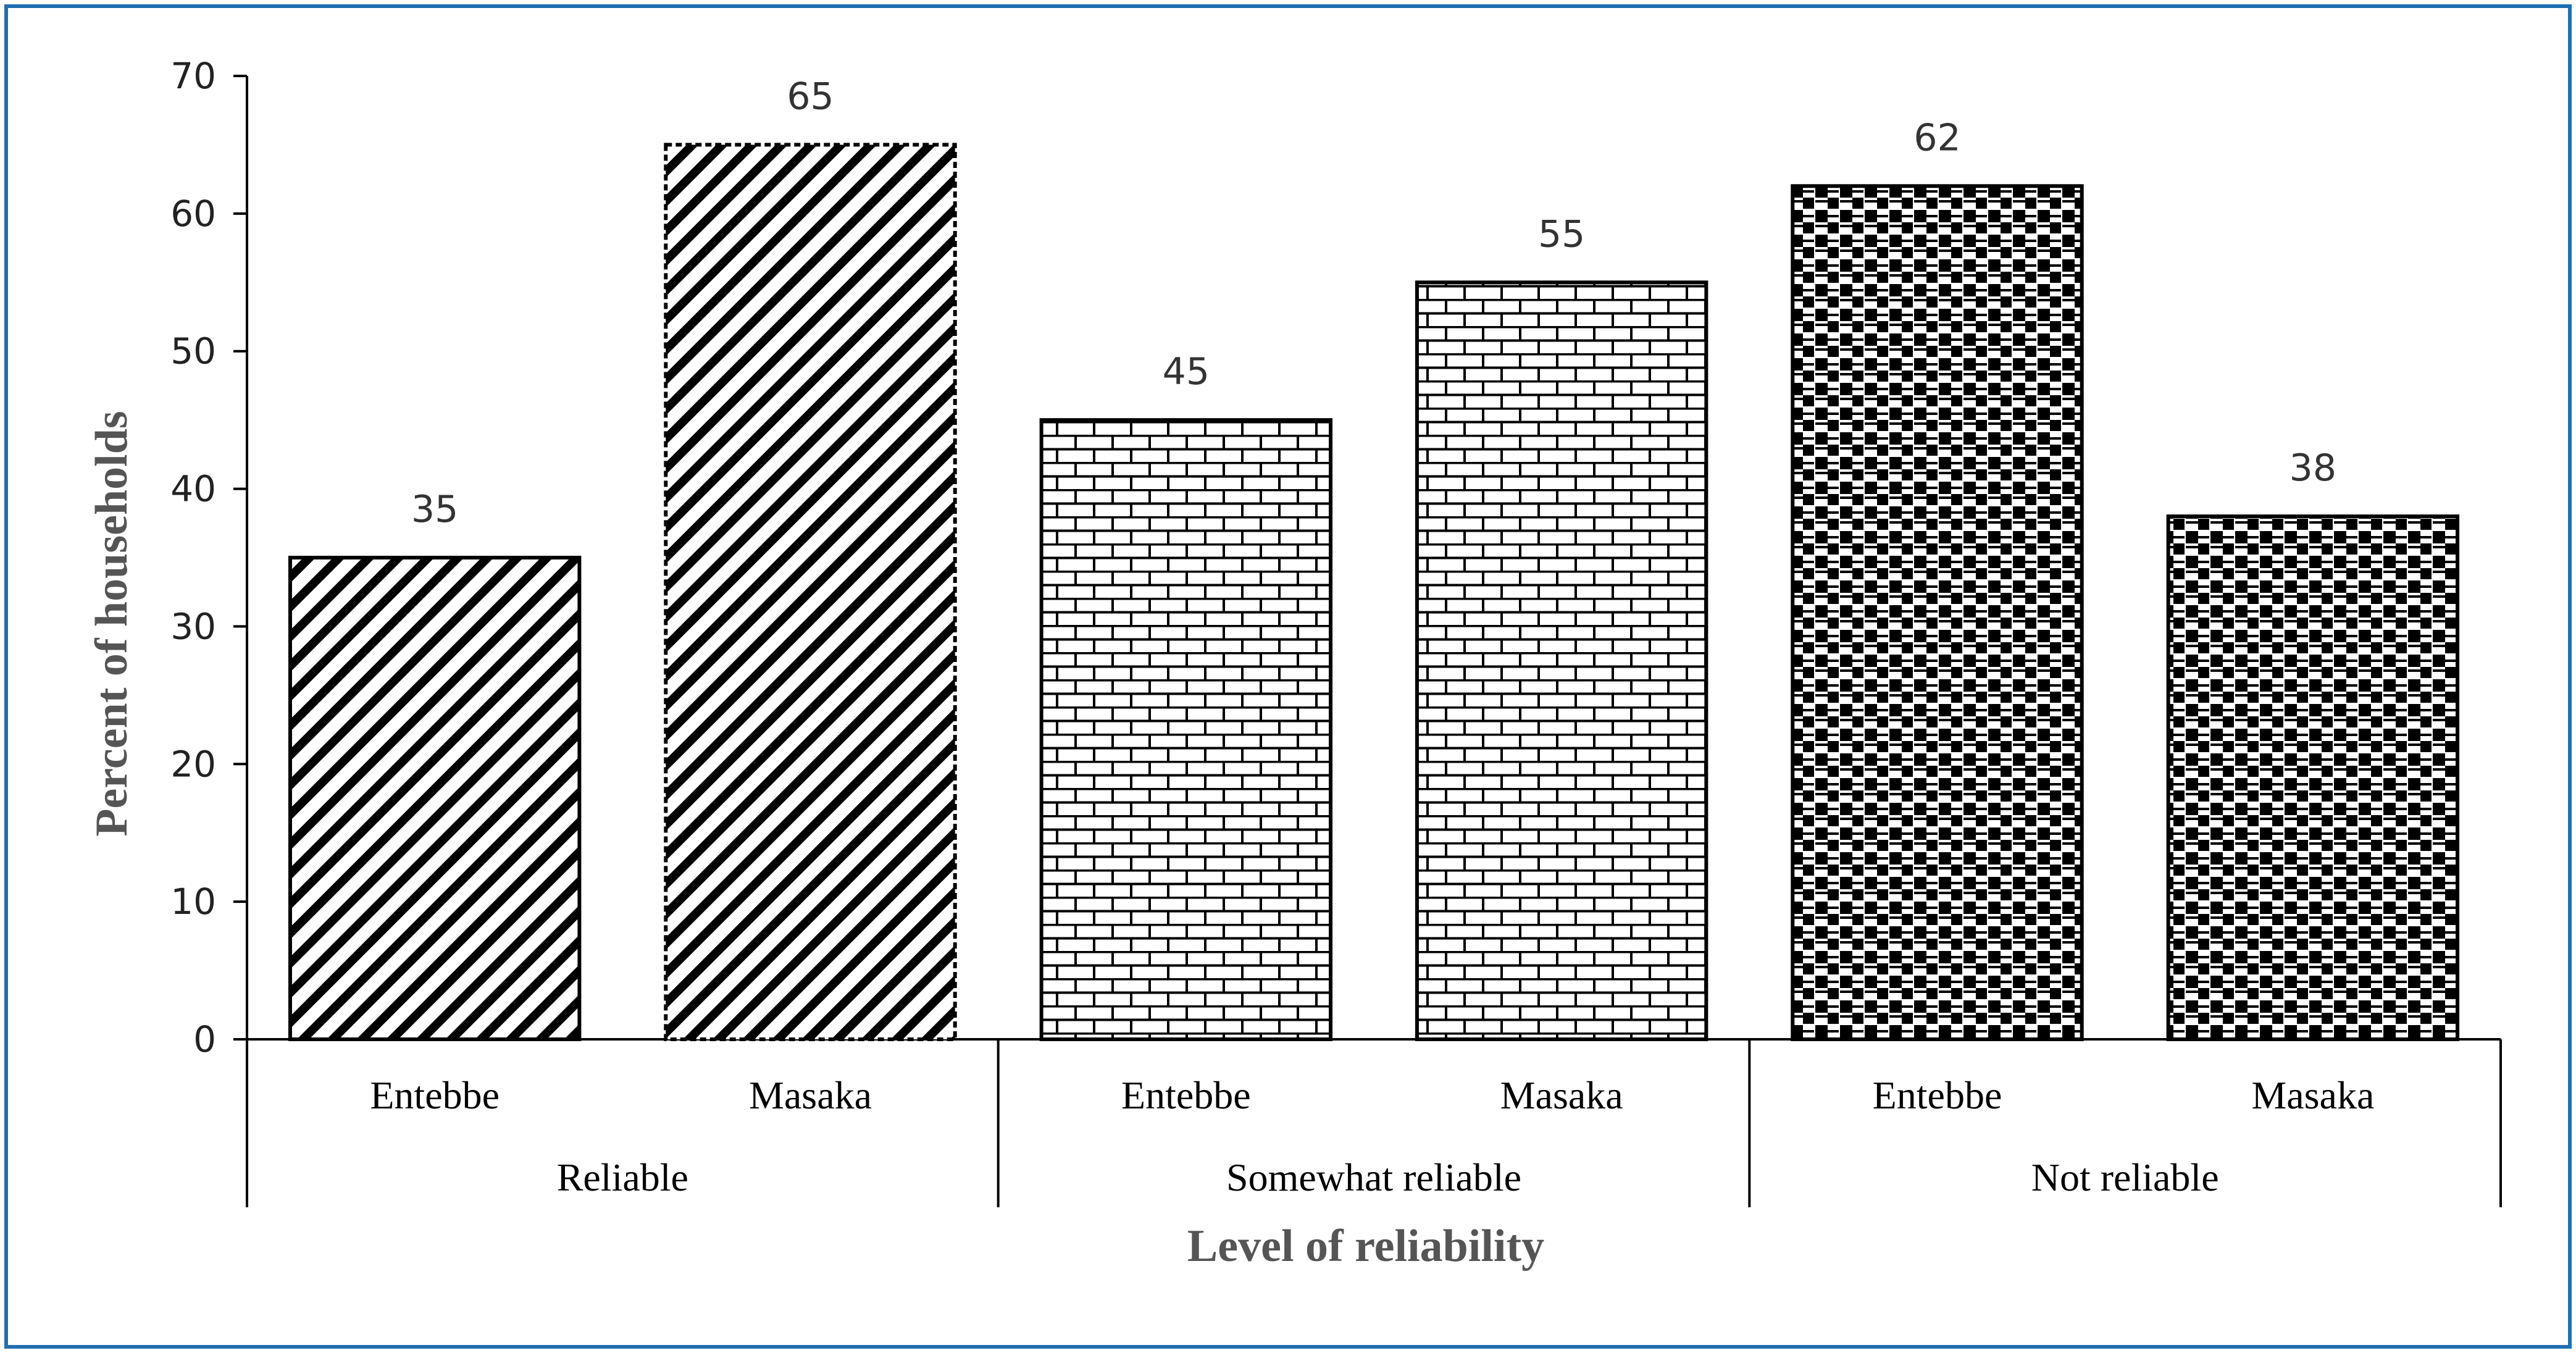 This screenshot has height=1353, width=2576. I want to click on y-tick-label: 30, so click(193, 626).